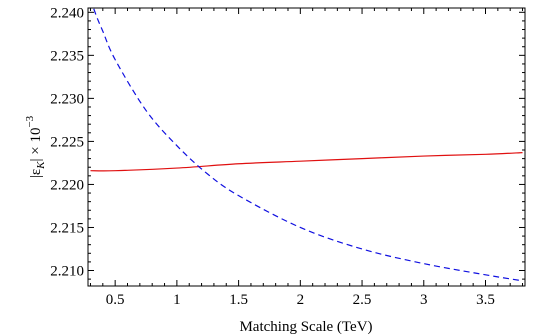 The height and width of the screenshot is (336, 533). What do you see at coordinates (306, 161) in the screenshot?
I see `series-line-solid-red` at bounding box center [306, 161].